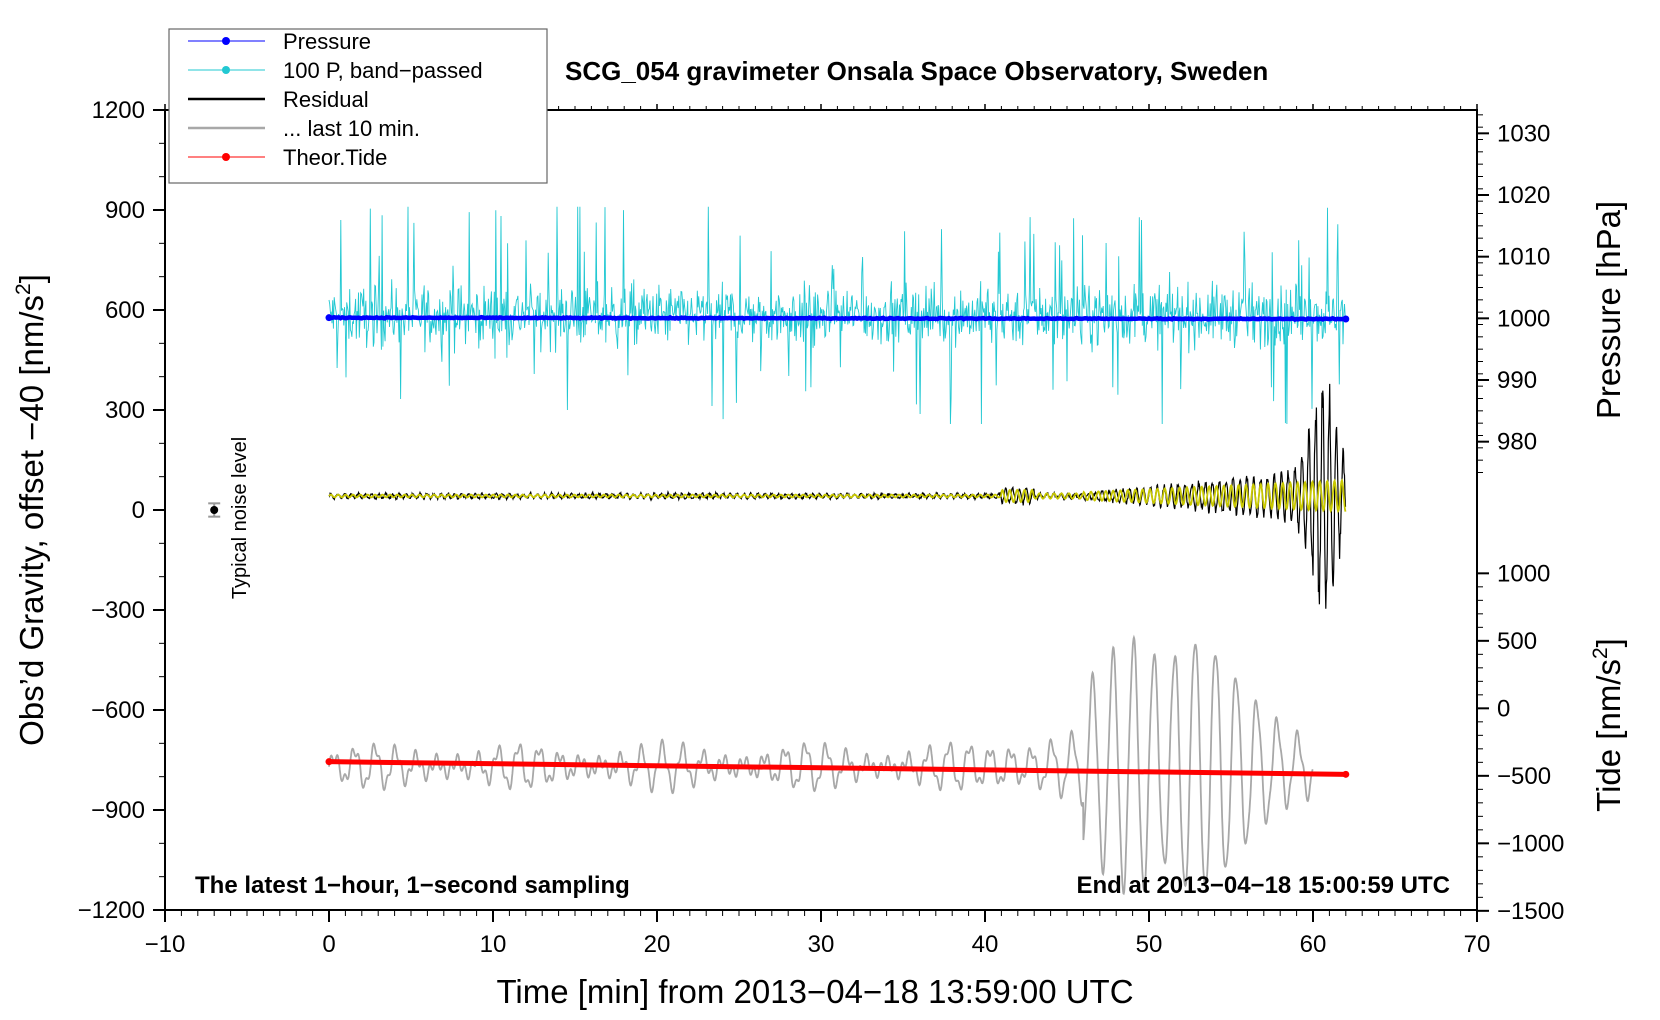 The width and height of the screenshot is (1660, 1020). Describe the element at coordinates (1517, 442) in the screenshot. I see `pressure-tick-label: 980` at that location.